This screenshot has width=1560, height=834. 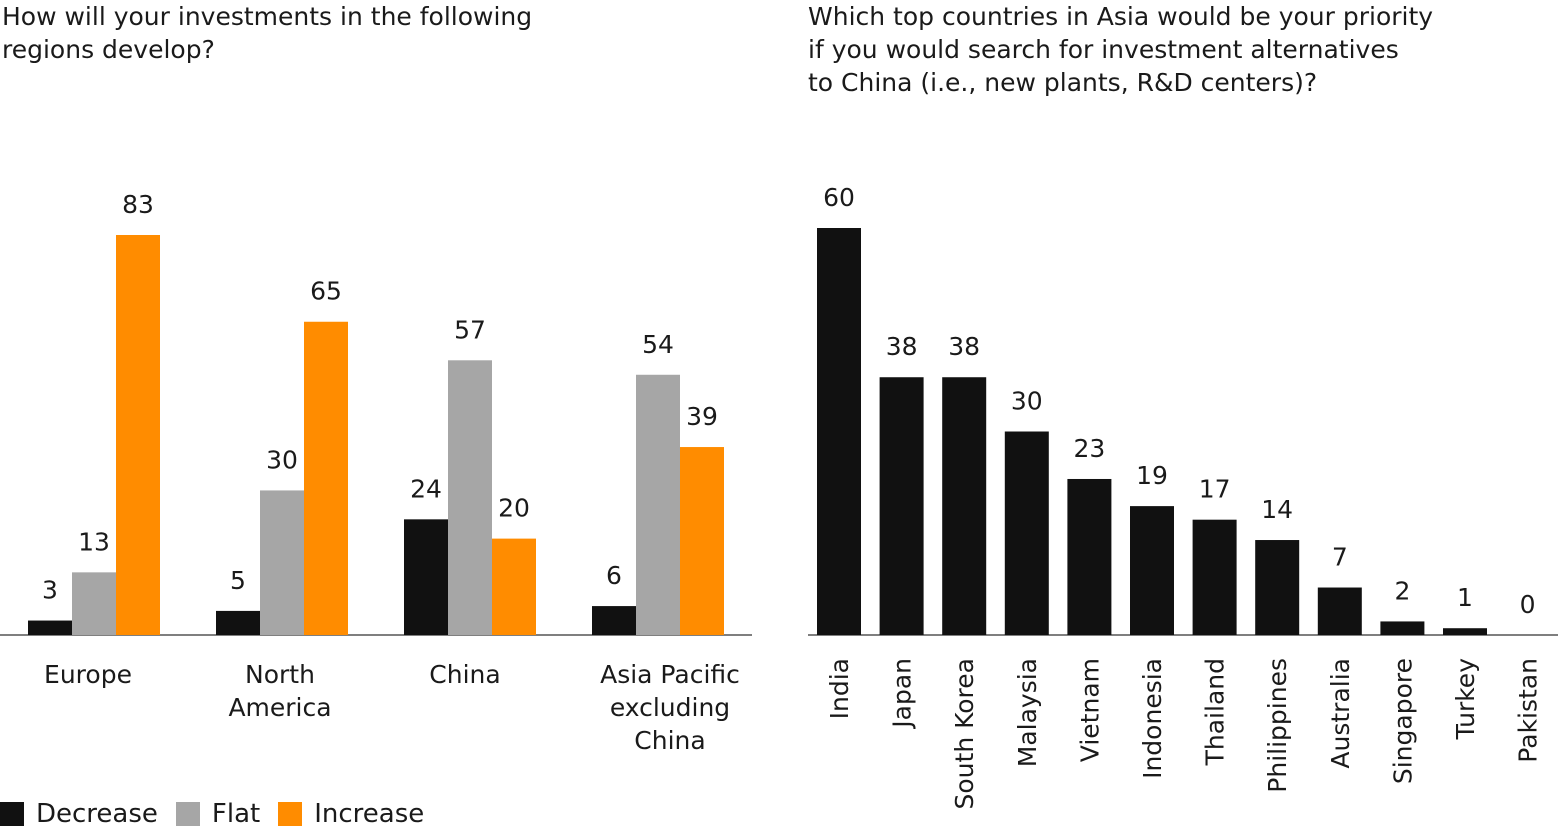 What do you see at coordinates (1402, 590) in the screenshot?
I see `label-singapore: 2` at bounding box center [1402, 590].